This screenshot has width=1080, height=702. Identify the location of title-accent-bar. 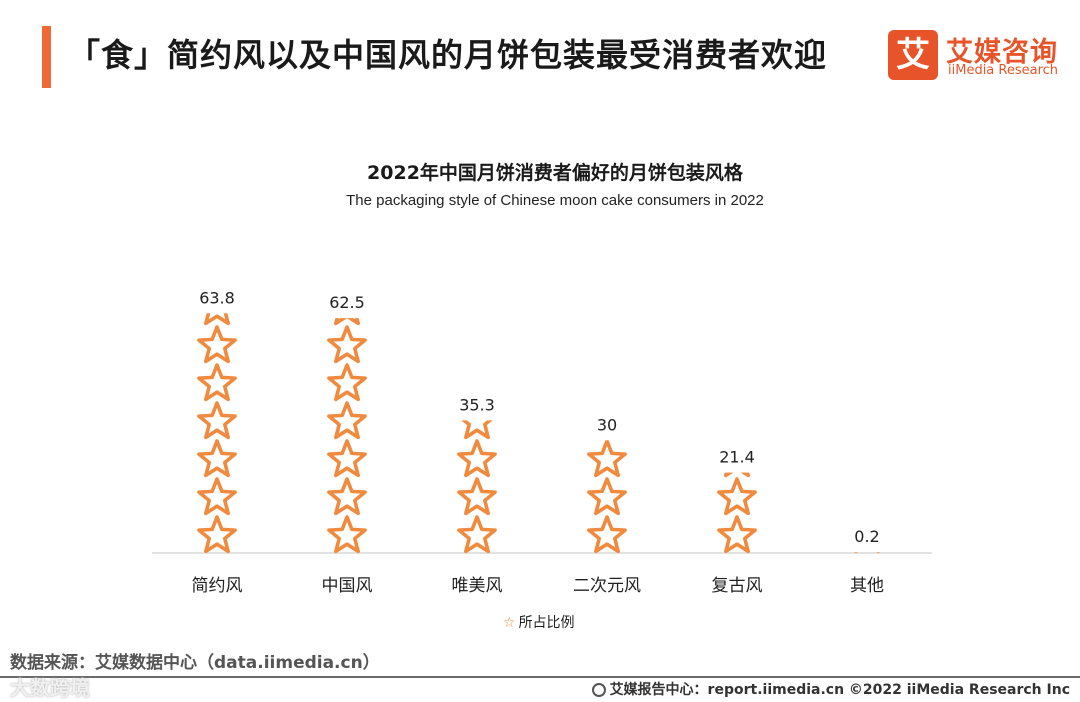
(46, 57).